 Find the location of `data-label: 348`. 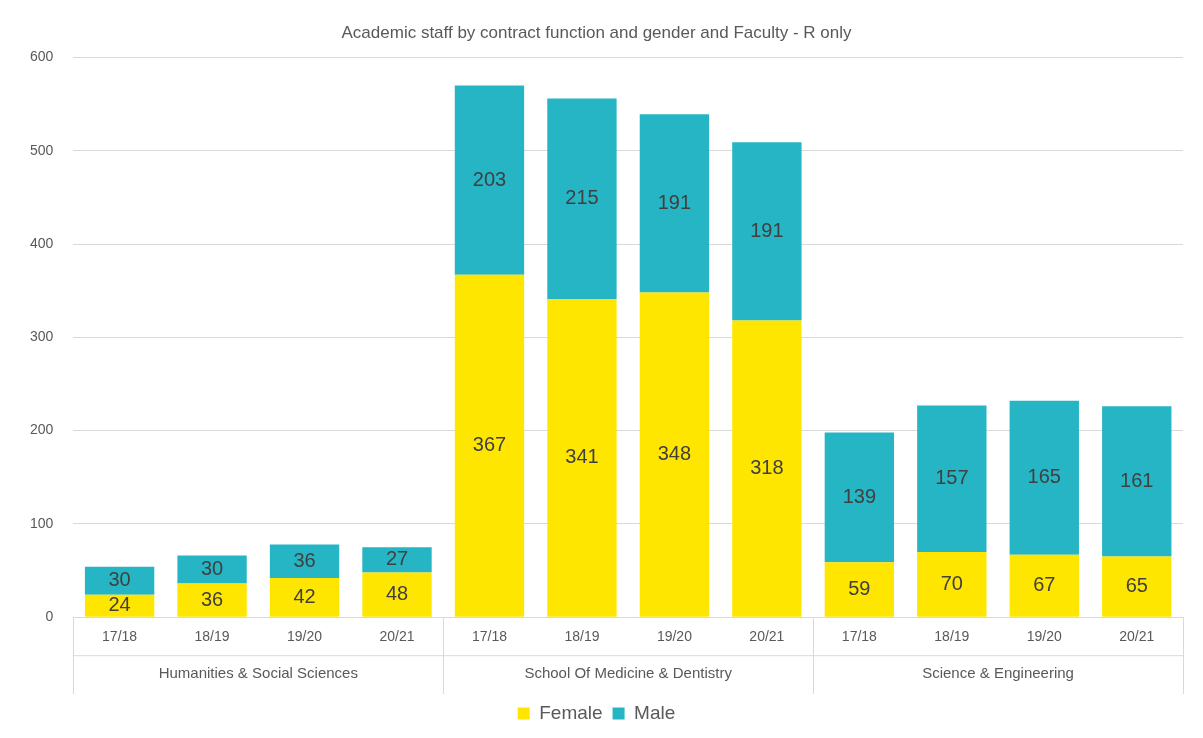

data-label: 348 is located at coordinates (674, 453).